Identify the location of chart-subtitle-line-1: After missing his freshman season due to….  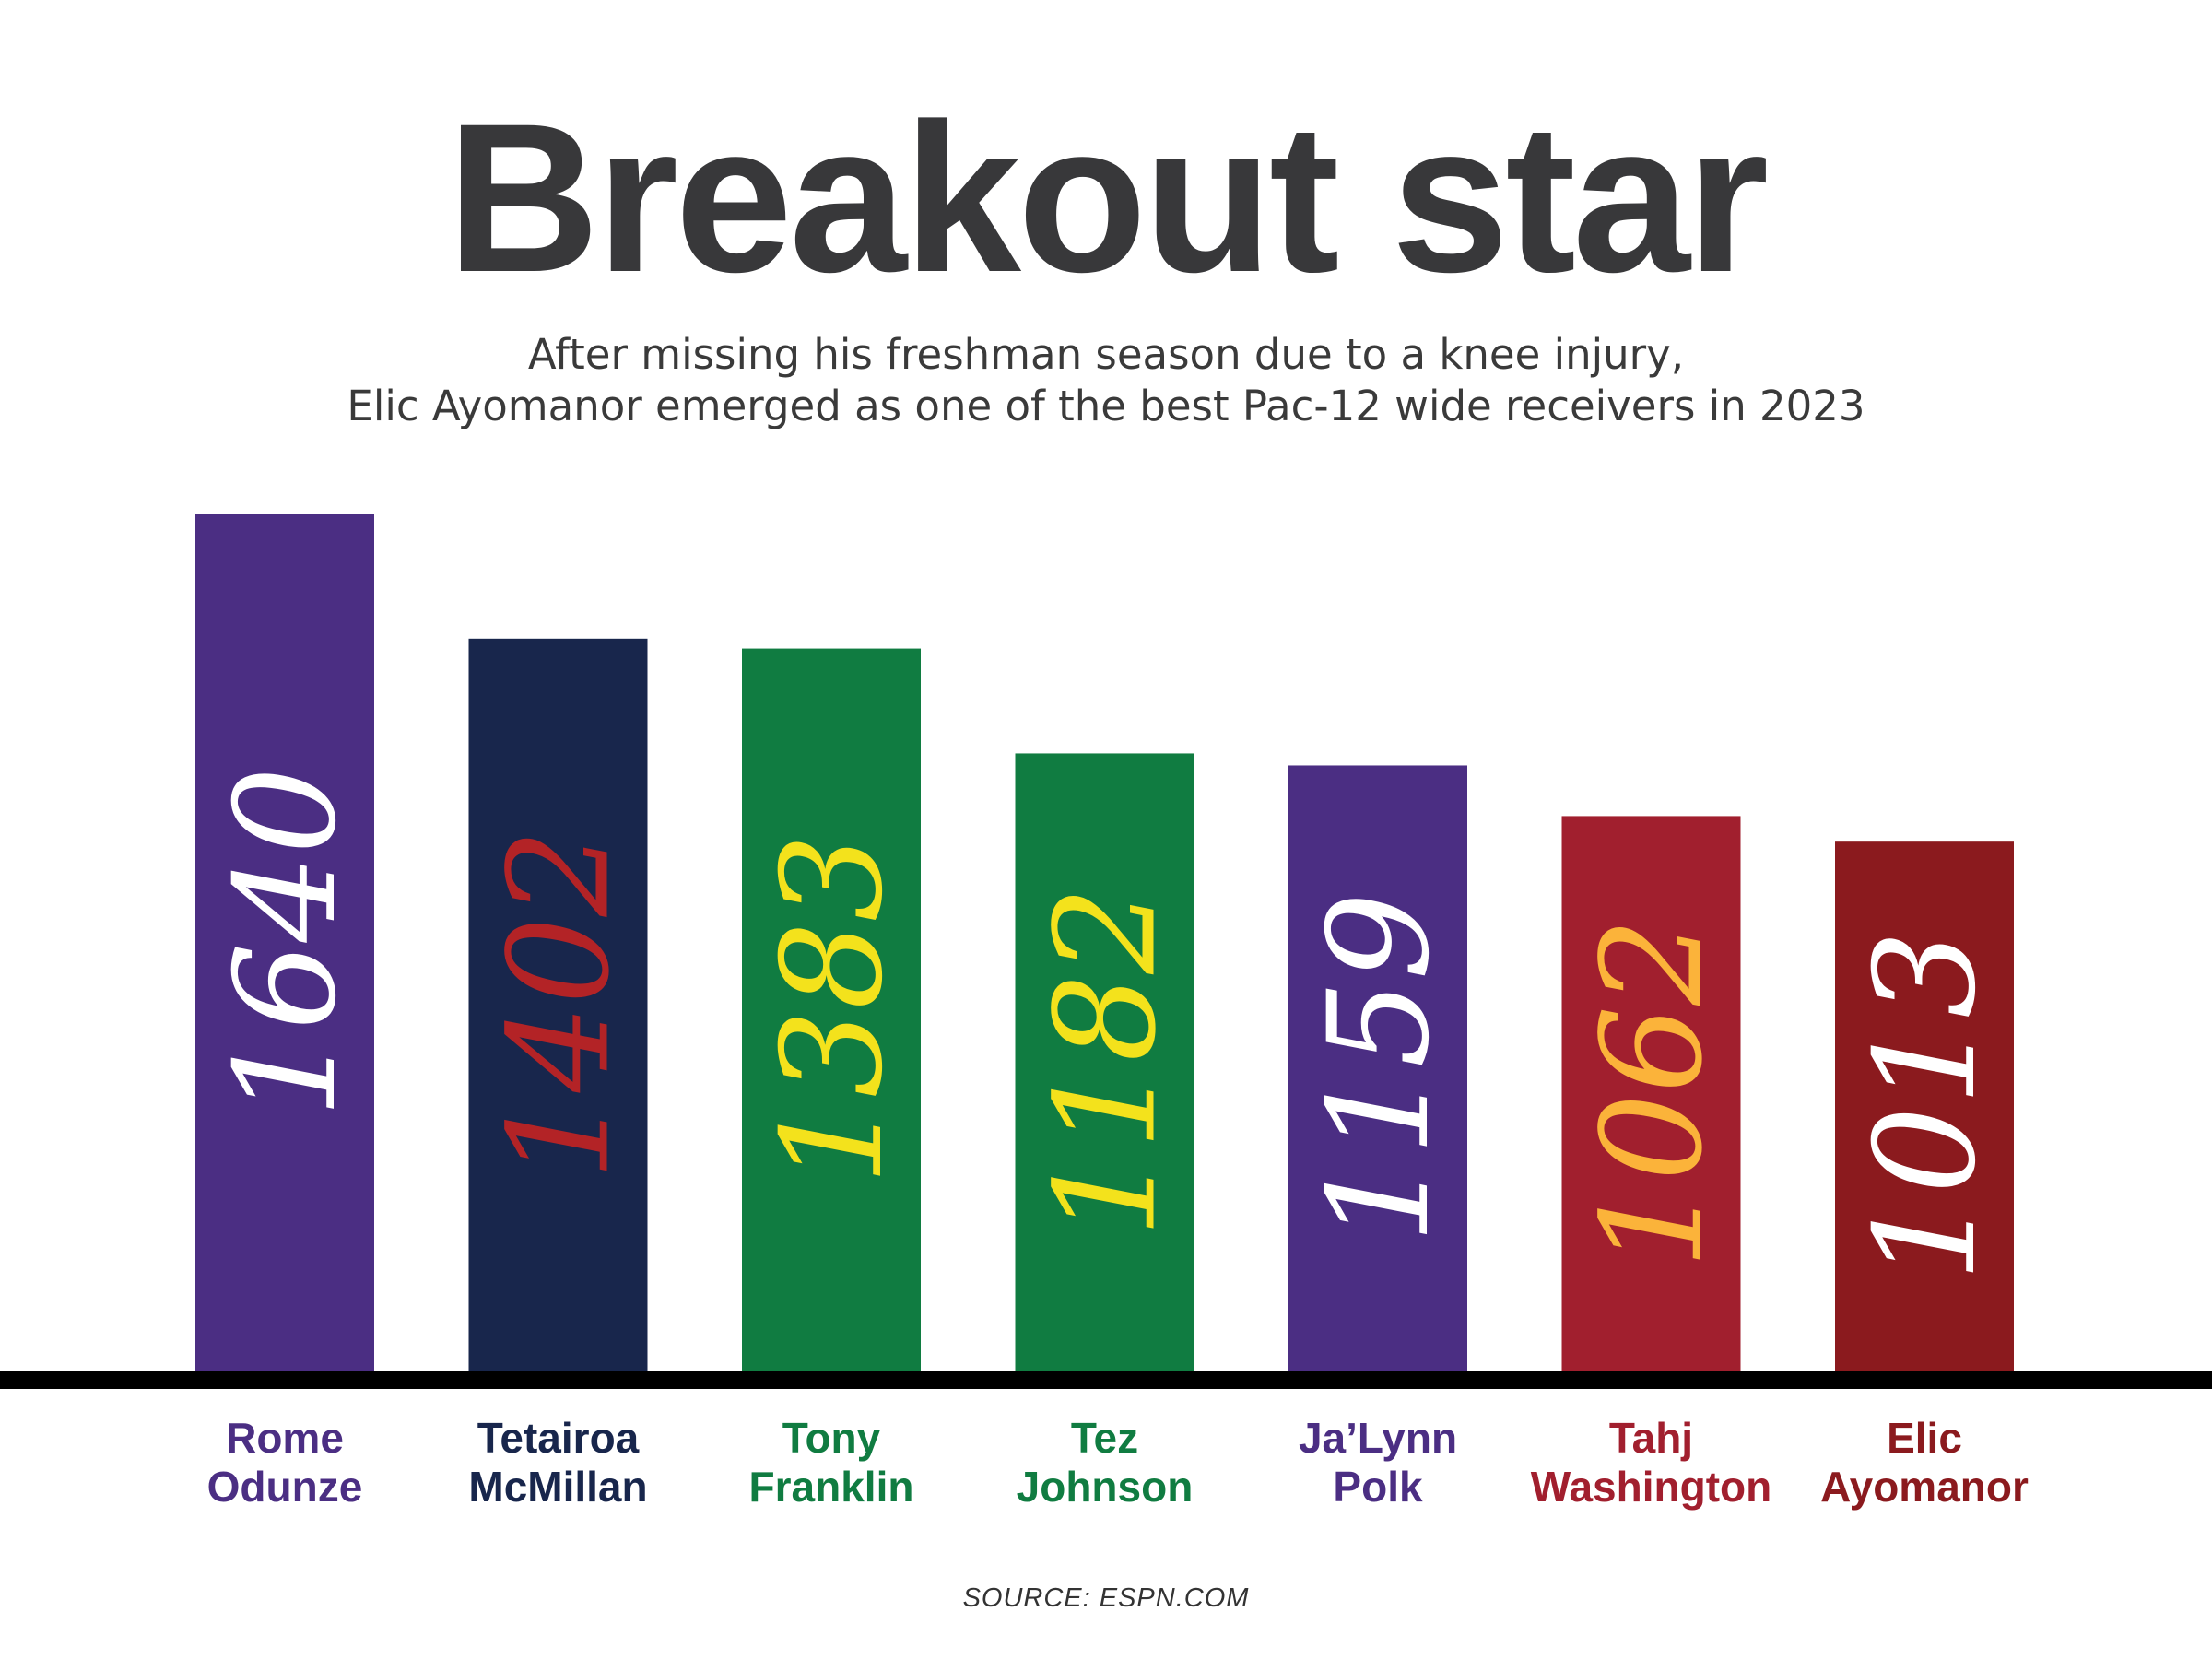
(1106, 354).